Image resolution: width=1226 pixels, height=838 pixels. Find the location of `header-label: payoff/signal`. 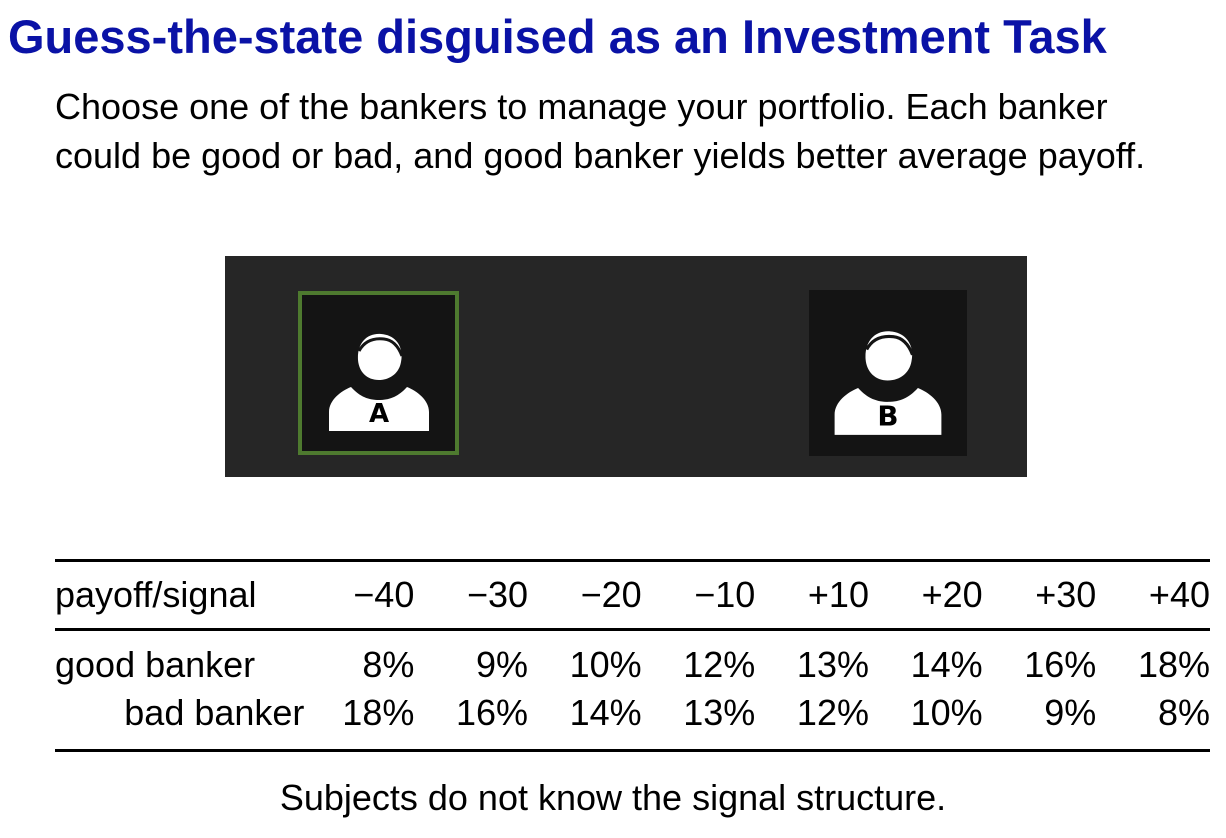

header-label: payoff/signal is located at coordinates (156, 594).